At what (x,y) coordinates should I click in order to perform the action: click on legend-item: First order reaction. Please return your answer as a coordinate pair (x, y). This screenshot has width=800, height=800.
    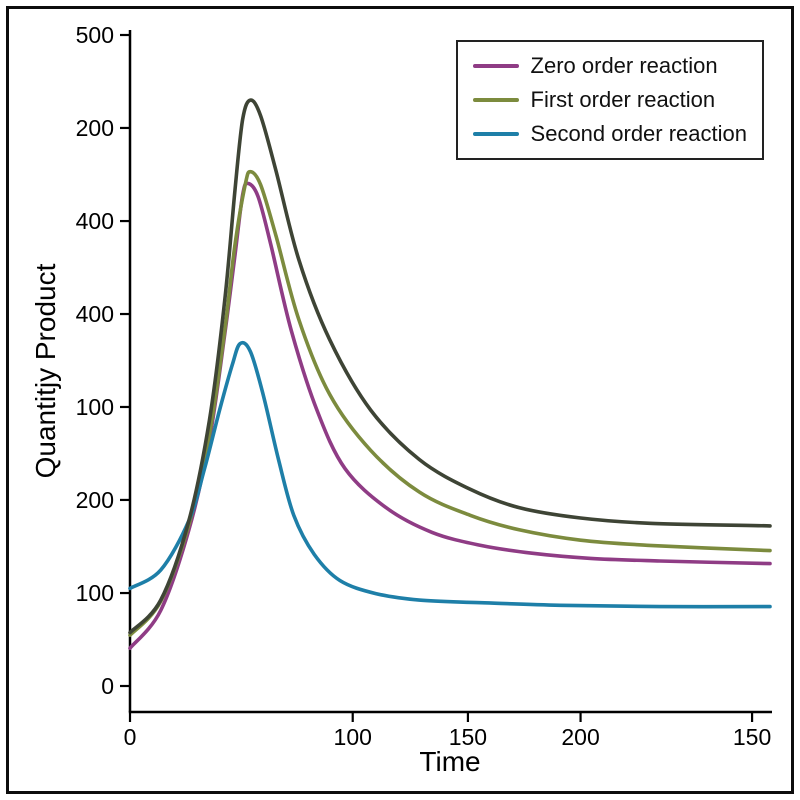
    Looking at the image, I should click on (609, 100).